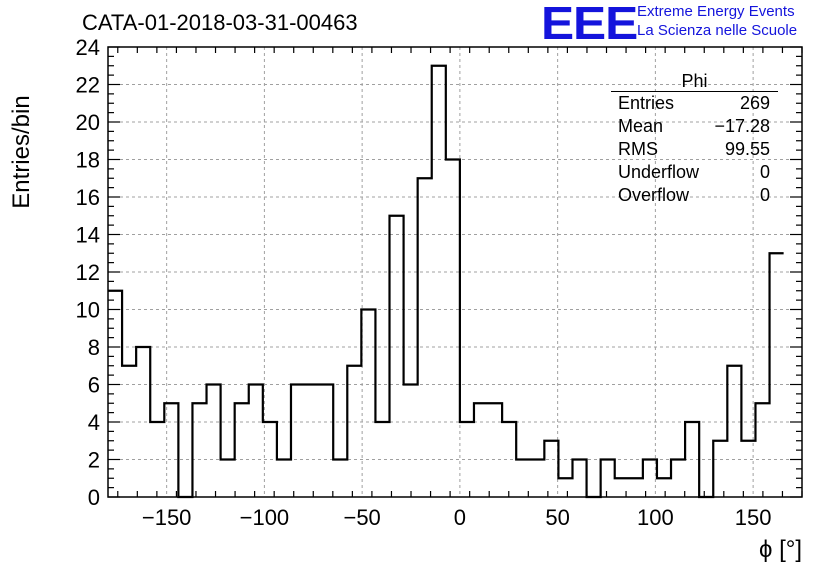 The height and width of the screenshot is (572, 836). I want to click on logo-line-1: Extreme Energy Events, so click(716, 11).